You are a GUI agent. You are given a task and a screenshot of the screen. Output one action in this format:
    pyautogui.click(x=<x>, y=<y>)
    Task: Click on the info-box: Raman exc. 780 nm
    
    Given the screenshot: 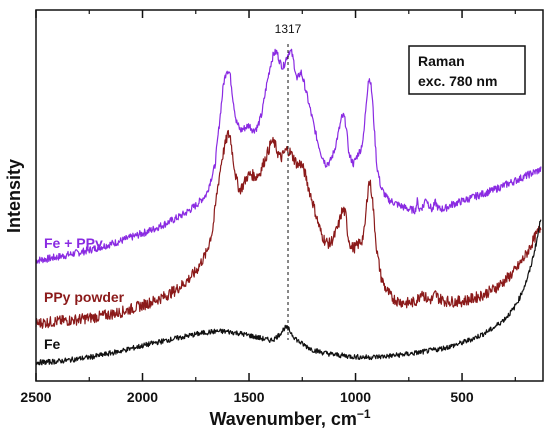 What is the action you would take?
    pyautogui.click(x=467, y=70)
    